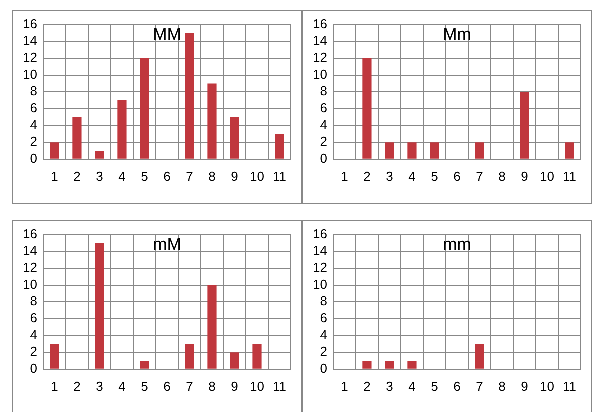  What do you see at coordinates (167, 34) in the screenshot?
I see `chart-title: MM` at bounding box center [167, 34].